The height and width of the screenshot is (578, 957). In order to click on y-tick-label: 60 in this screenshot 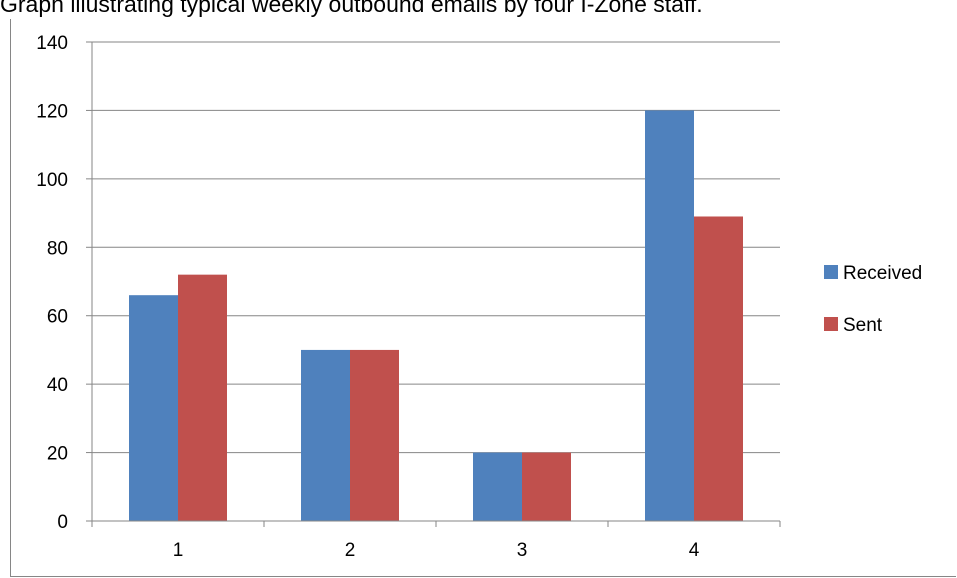, I will do `click(57, 317)`.